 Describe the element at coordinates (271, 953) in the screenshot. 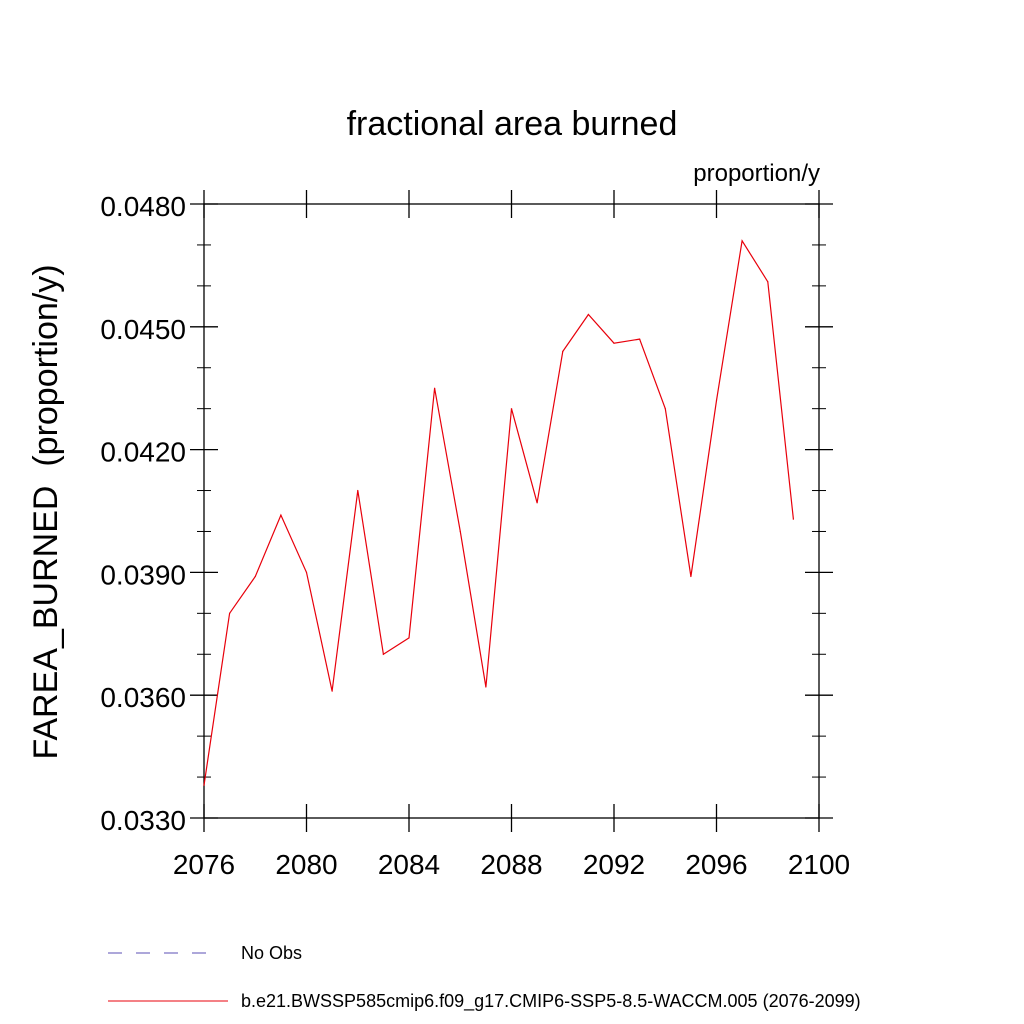

I see `legend-label-no-obs: No Obs` at that location.